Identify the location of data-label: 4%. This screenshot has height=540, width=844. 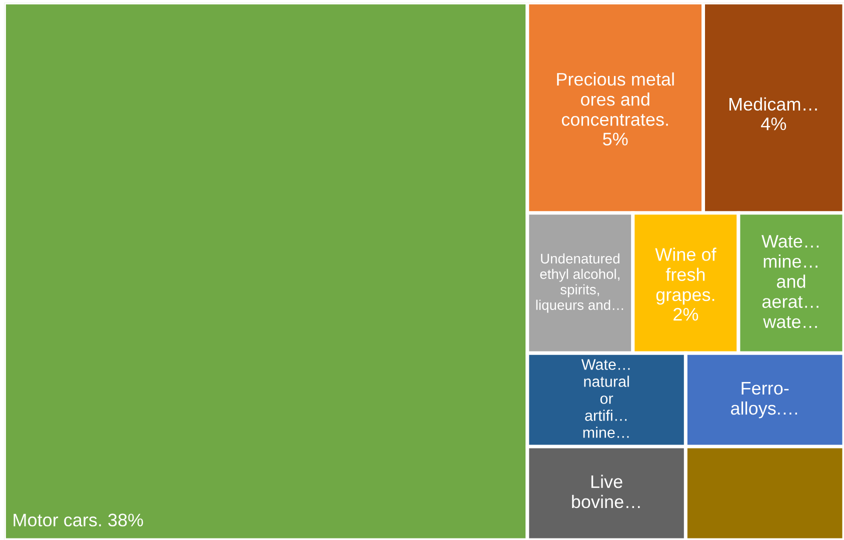
(773, 124).